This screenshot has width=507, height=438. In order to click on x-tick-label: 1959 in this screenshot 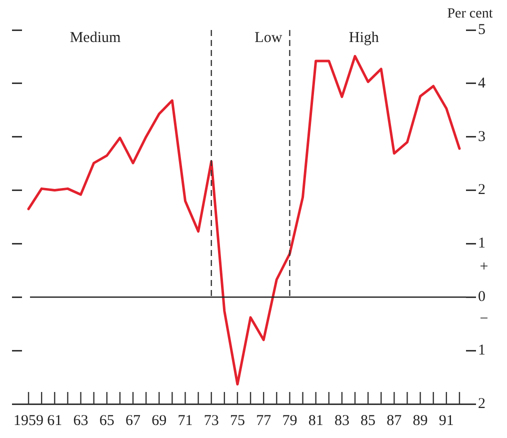, I will do `click(29, 420)`.